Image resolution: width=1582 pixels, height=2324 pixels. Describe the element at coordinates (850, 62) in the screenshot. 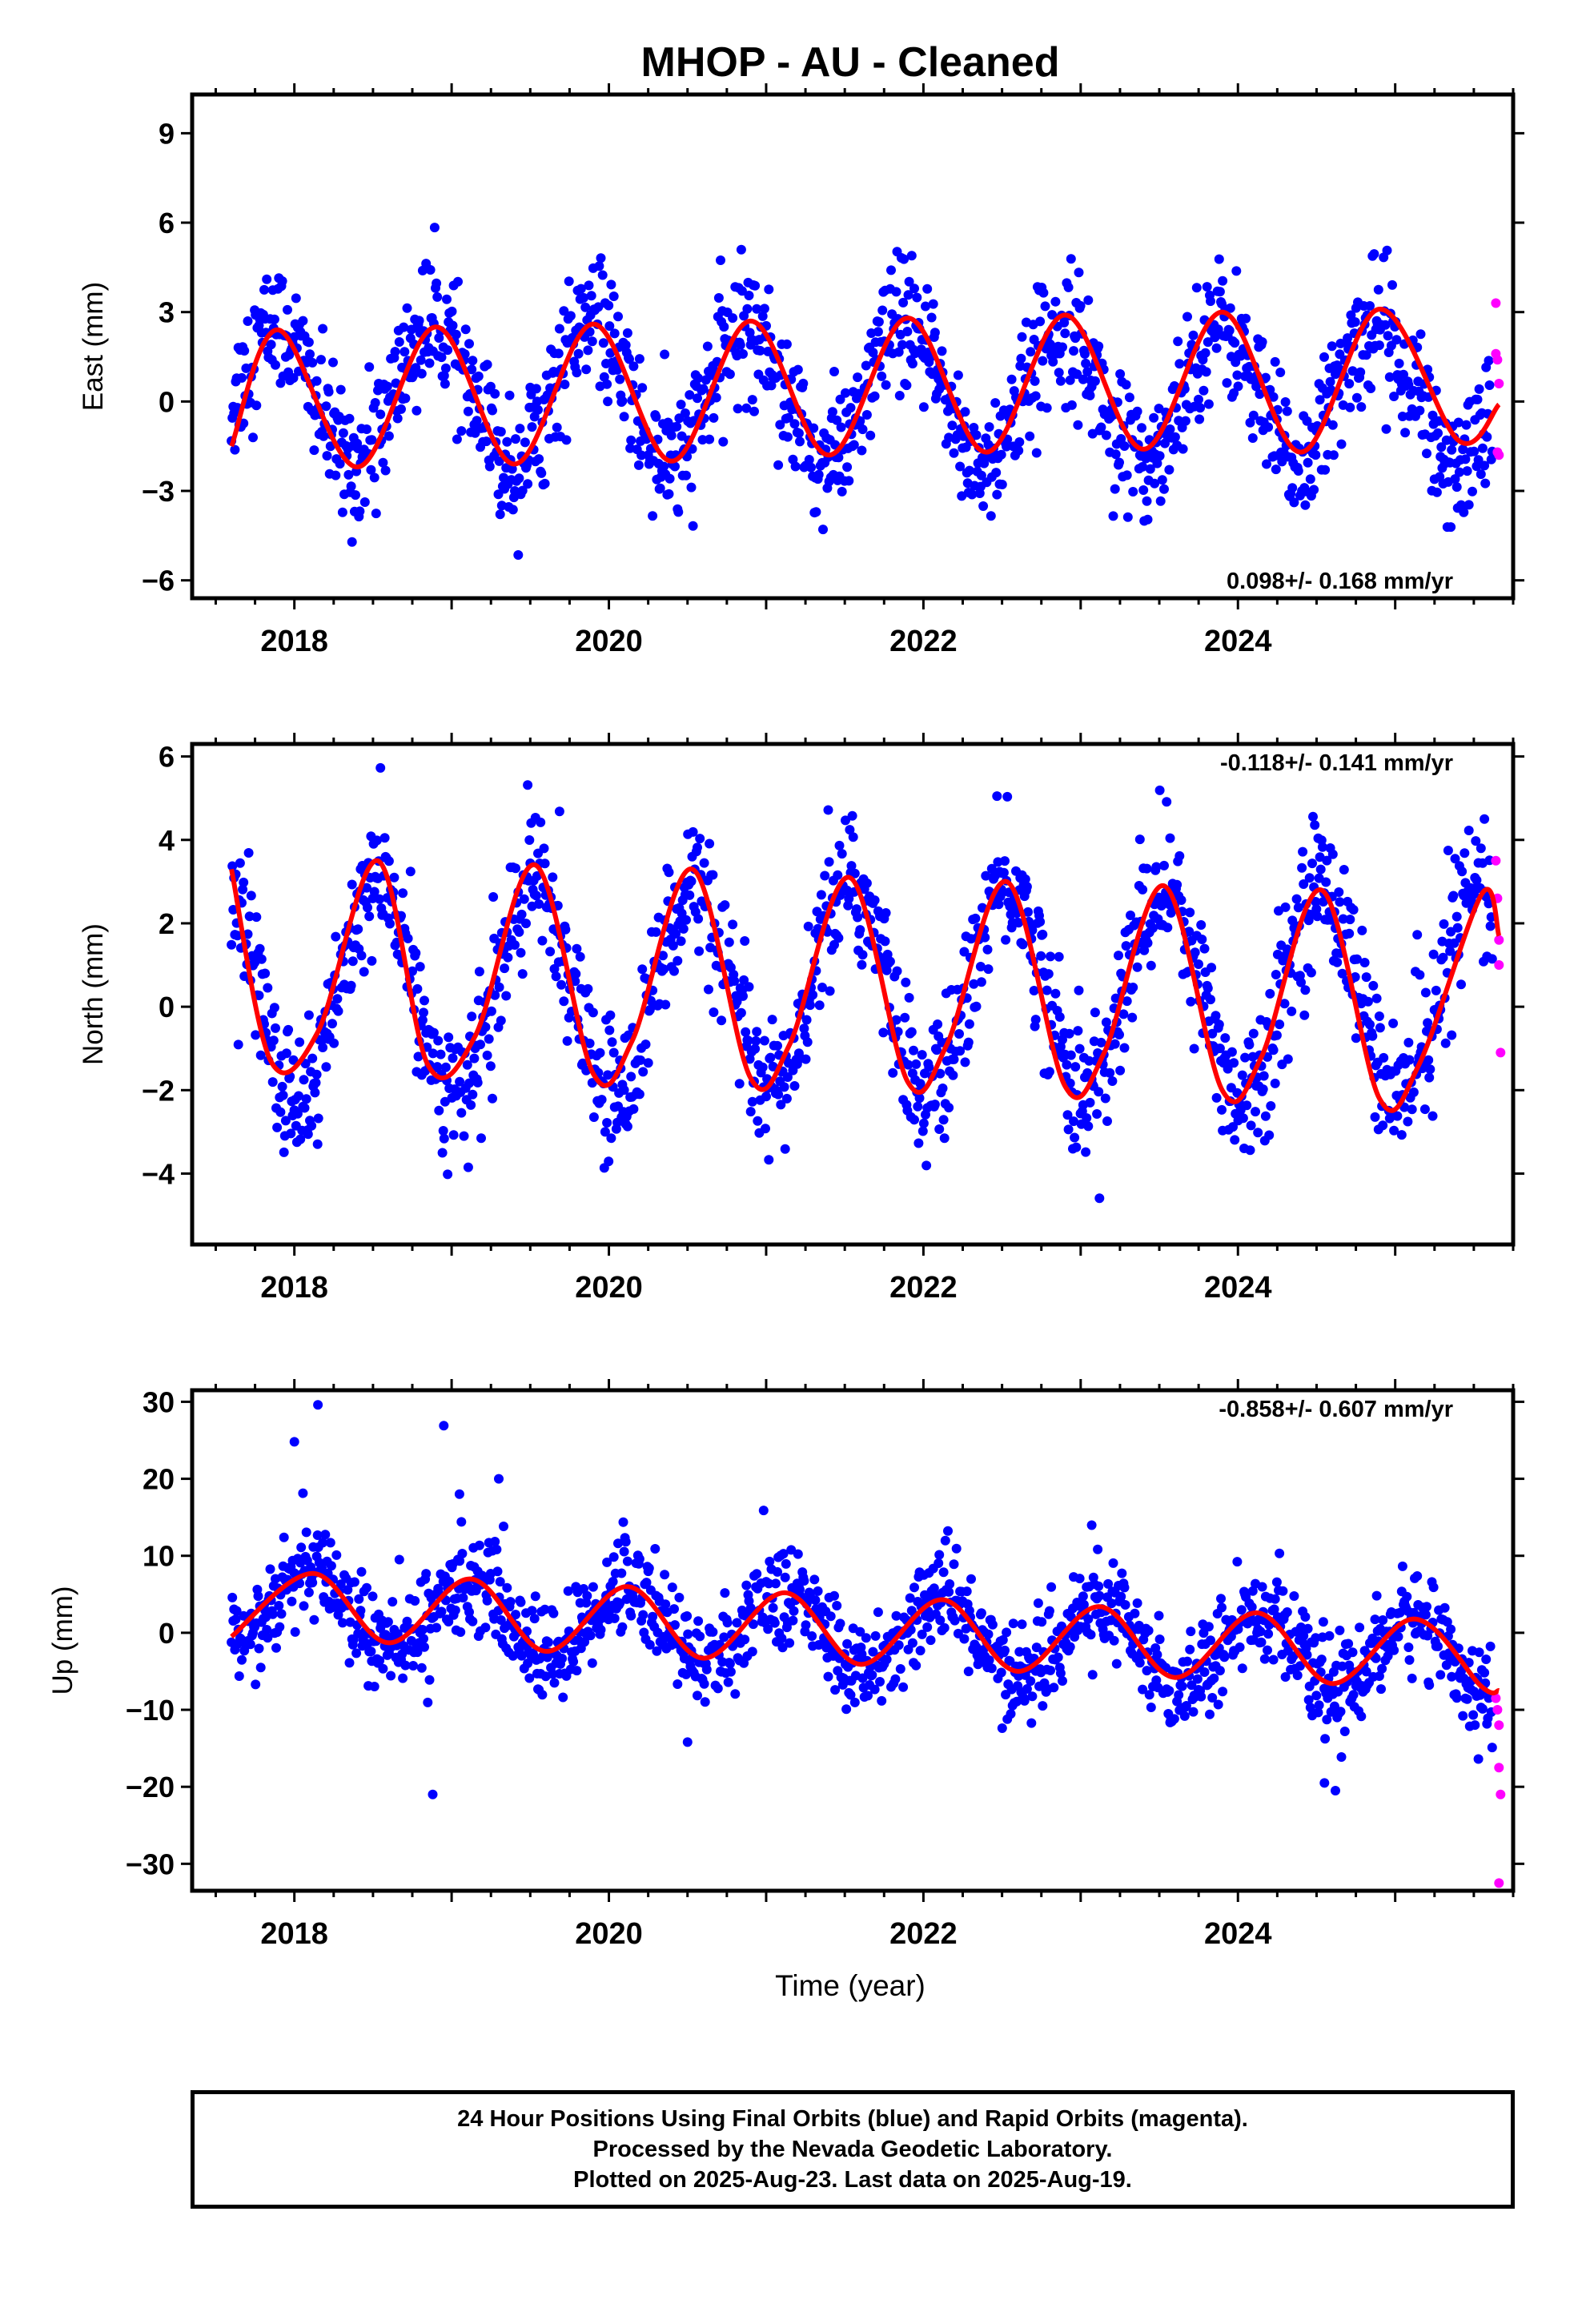

I see `figure-title: MHOP - AU - Cleaned` at that location.